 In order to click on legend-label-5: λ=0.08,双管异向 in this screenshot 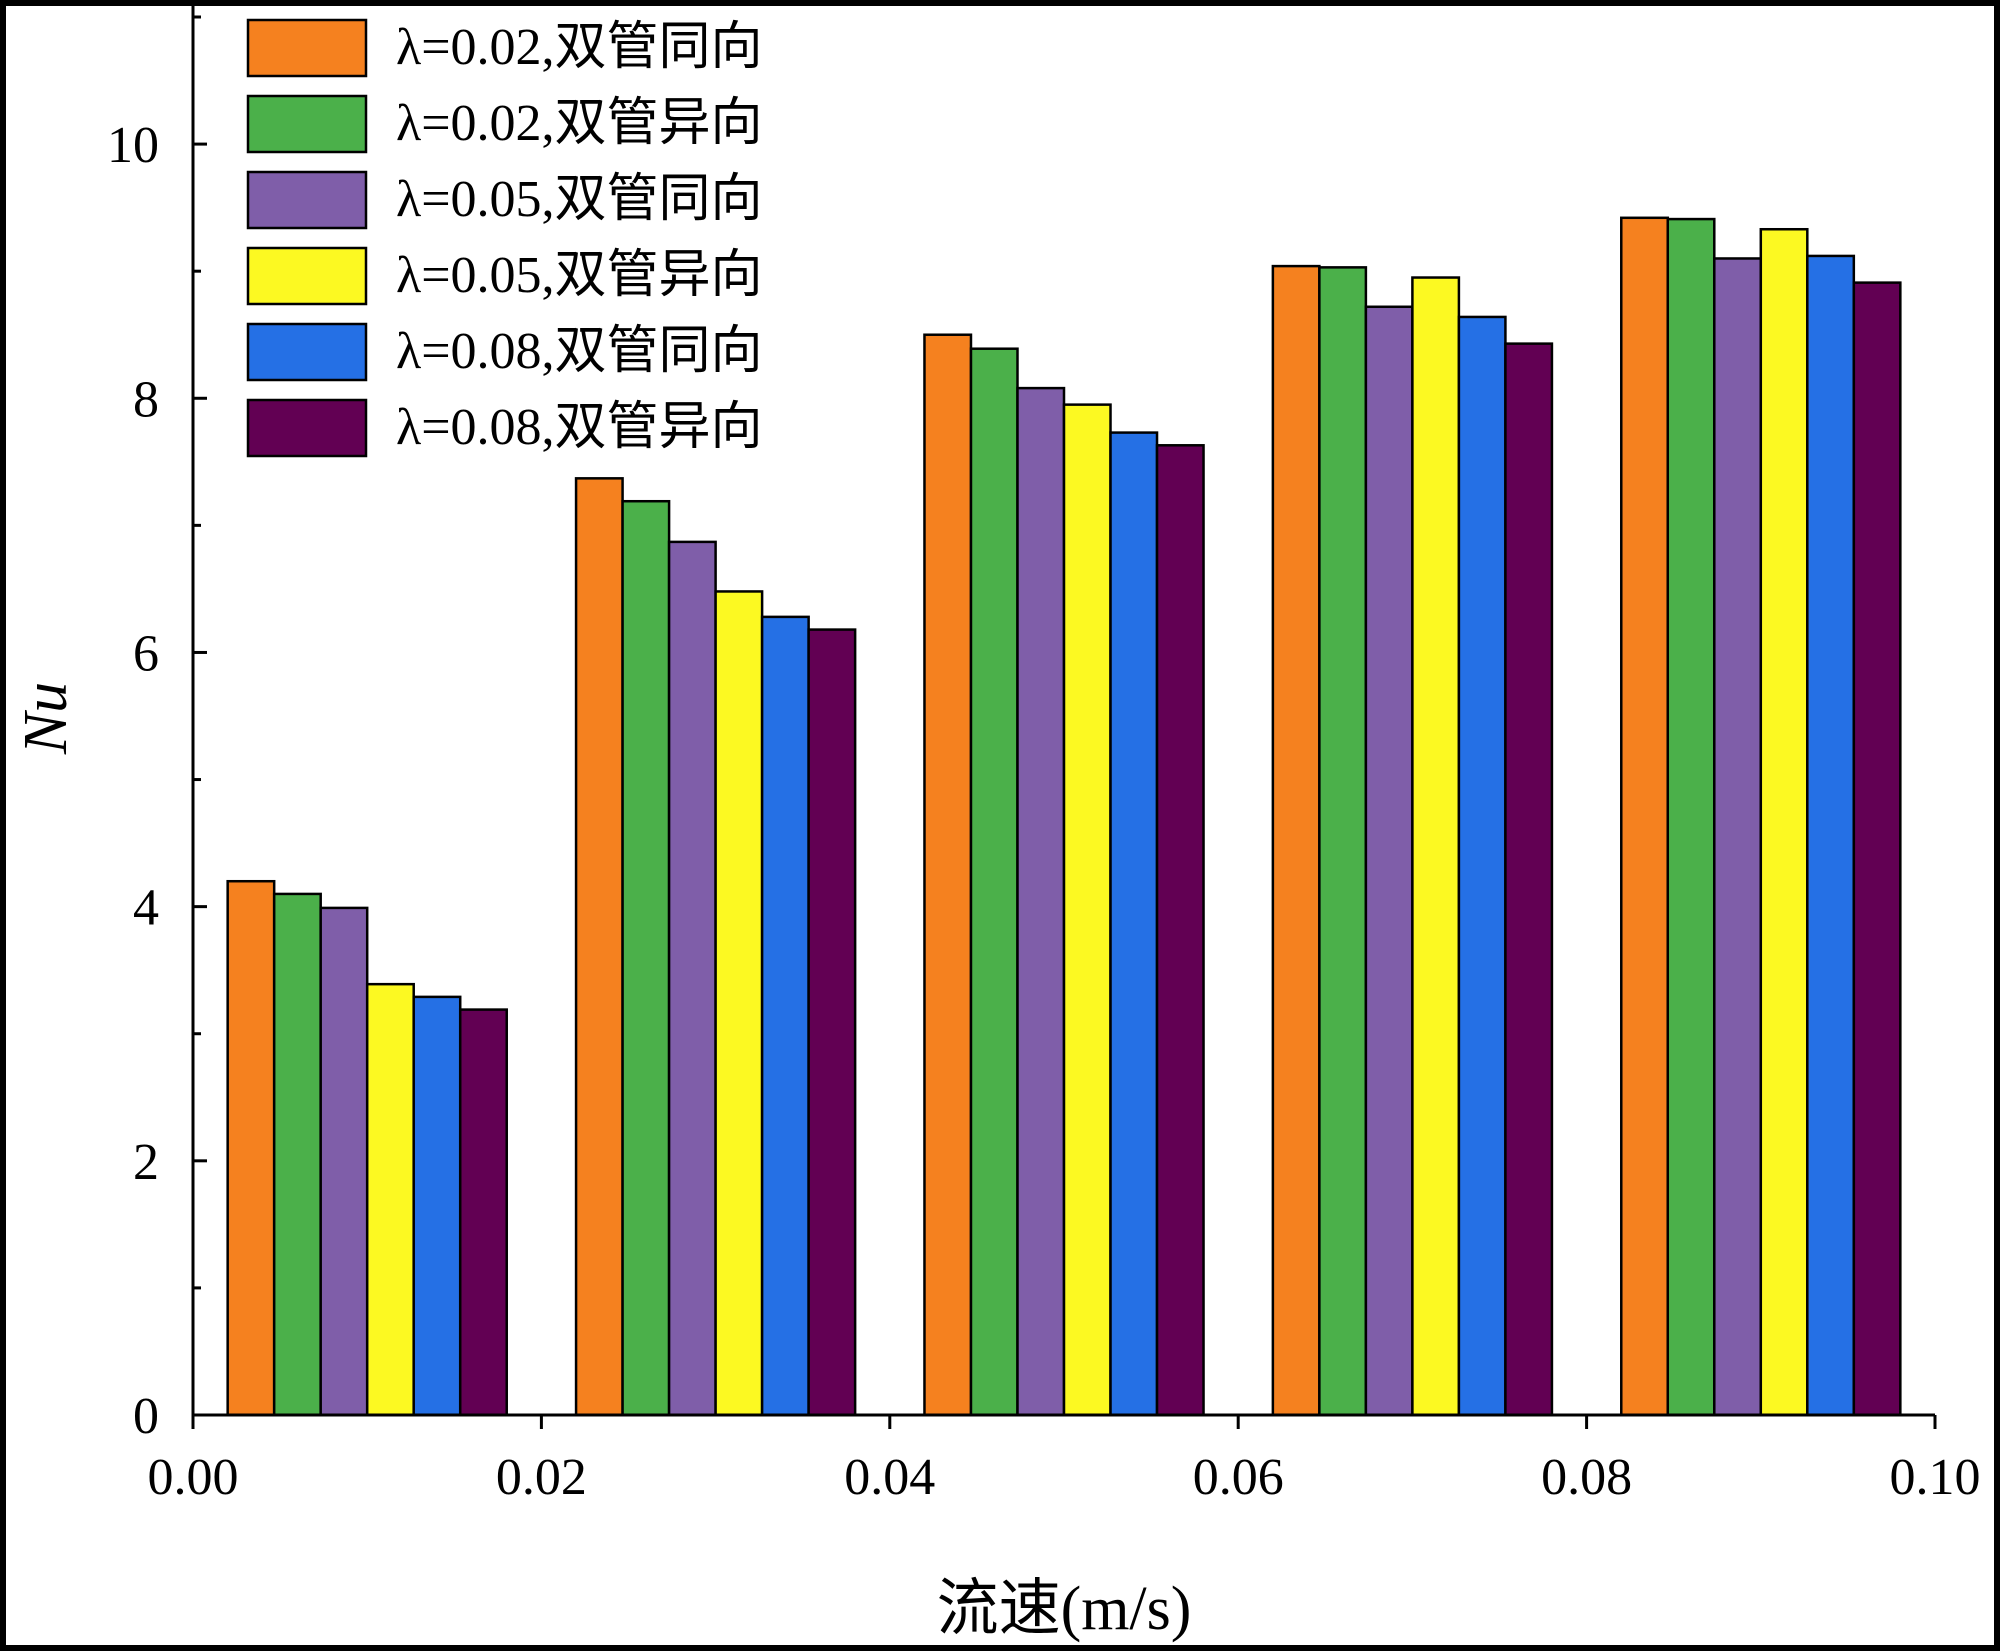, I will do `click(579, 427)`.